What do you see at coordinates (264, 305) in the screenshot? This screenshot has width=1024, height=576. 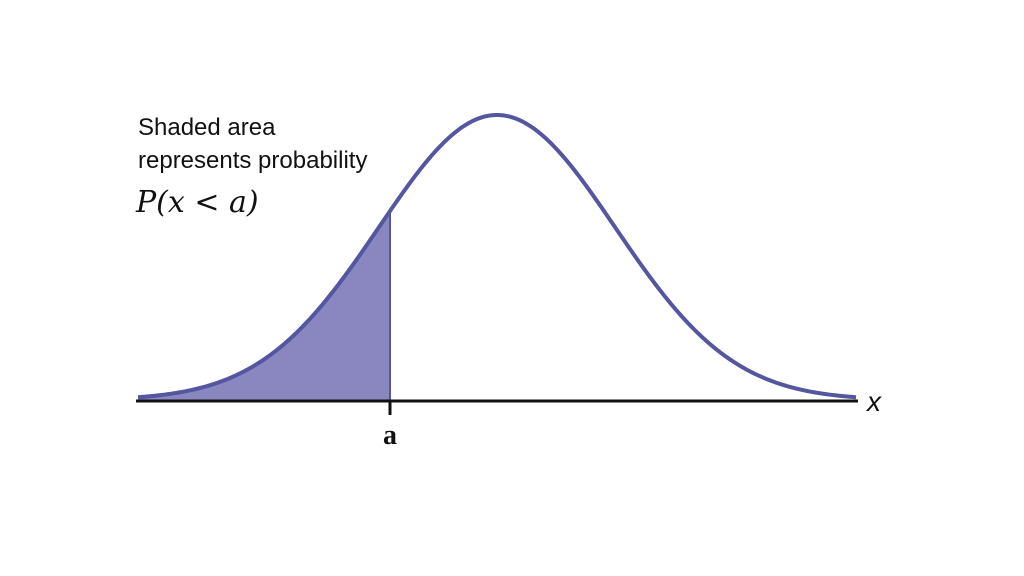 I see `shaded-area` at bounding box center [264, 305].